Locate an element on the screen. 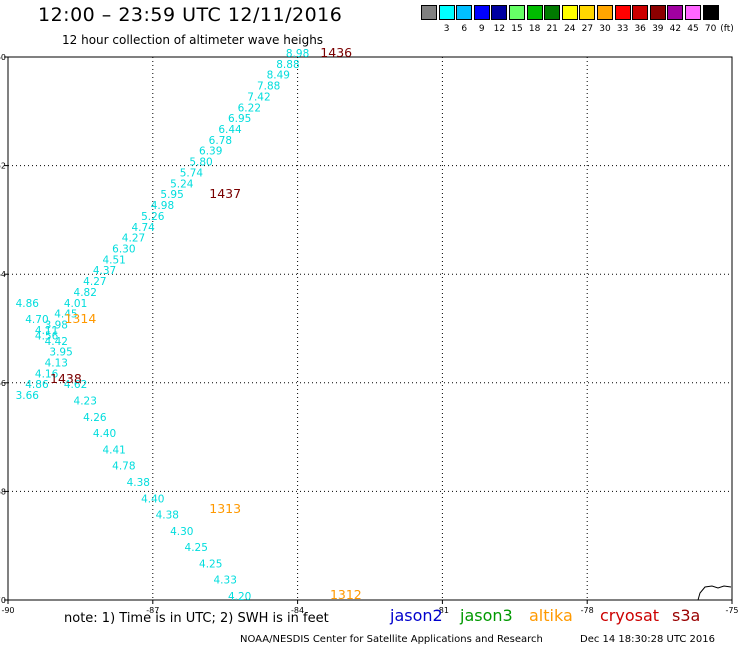 The image size is (740, 650). x-tick-label: -81 is located at coordinates (442, 610).